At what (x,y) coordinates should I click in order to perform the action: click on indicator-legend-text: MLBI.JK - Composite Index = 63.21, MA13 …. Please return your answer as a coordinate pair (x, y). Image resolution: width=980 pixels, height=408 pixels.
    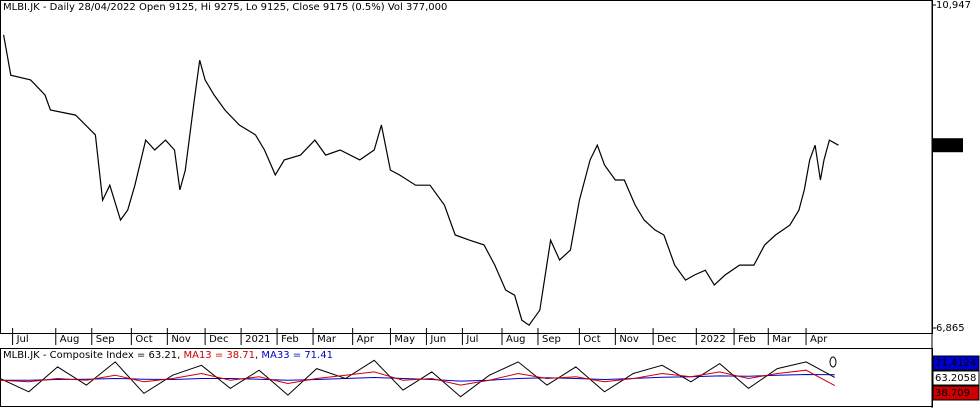
    Looking at the image, I should click on (168, 355).